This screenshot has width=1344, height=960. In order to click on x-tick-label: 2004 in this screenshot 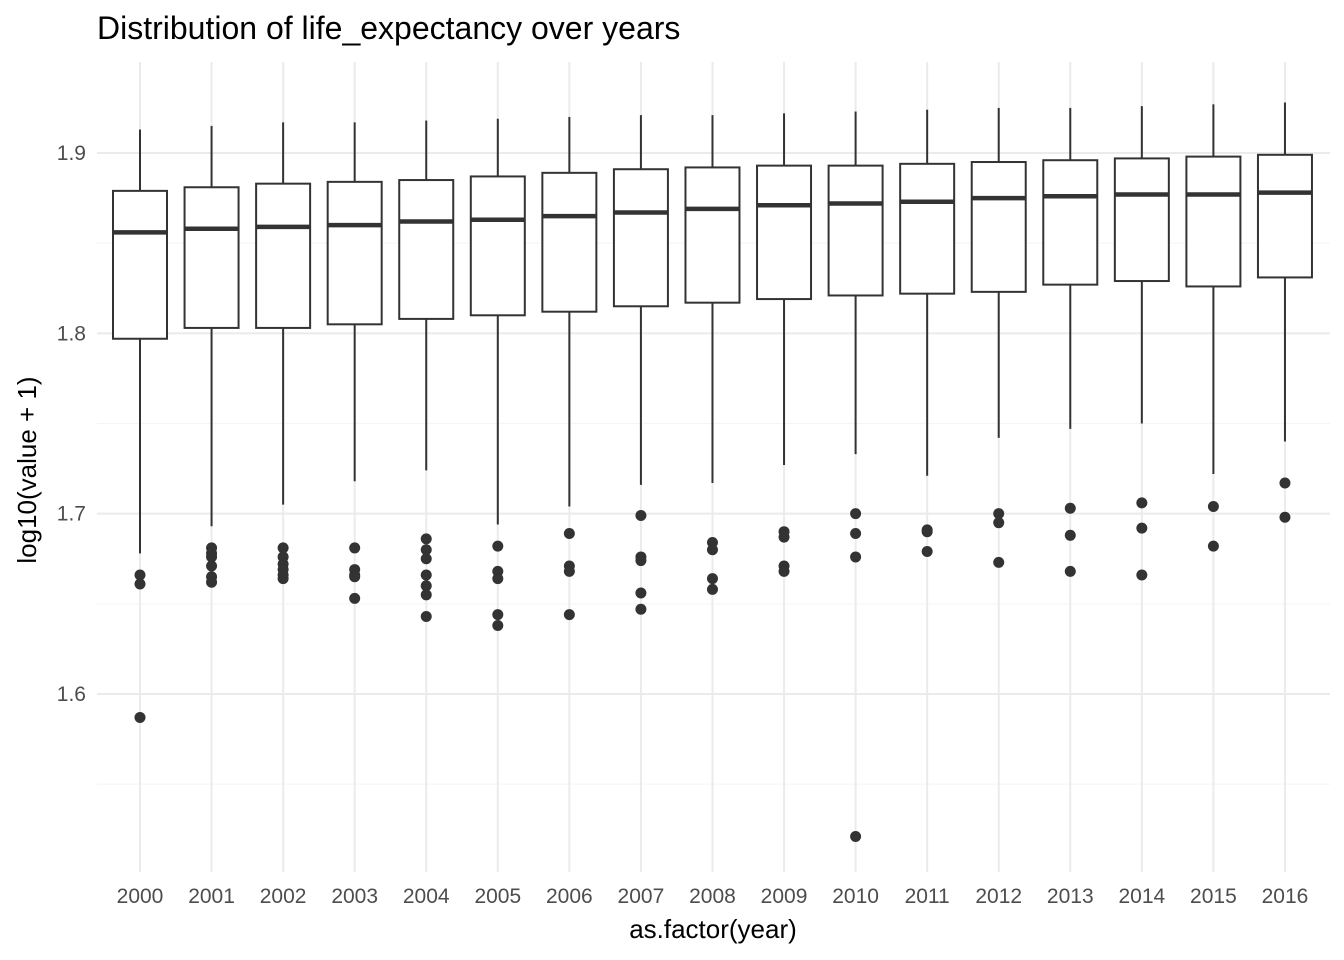, I will do `click(426, 896)`.